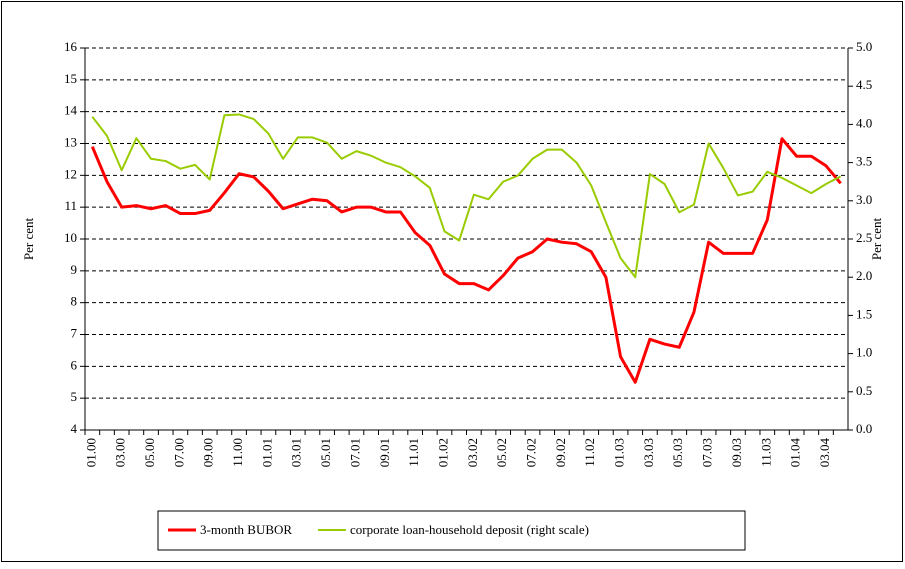 Image resolution: width=905 pixels, height=569 pixels. Describe the element at coordinates (266, 452) in the screenshot. I see `x-tick-label: 01.01` at that location.